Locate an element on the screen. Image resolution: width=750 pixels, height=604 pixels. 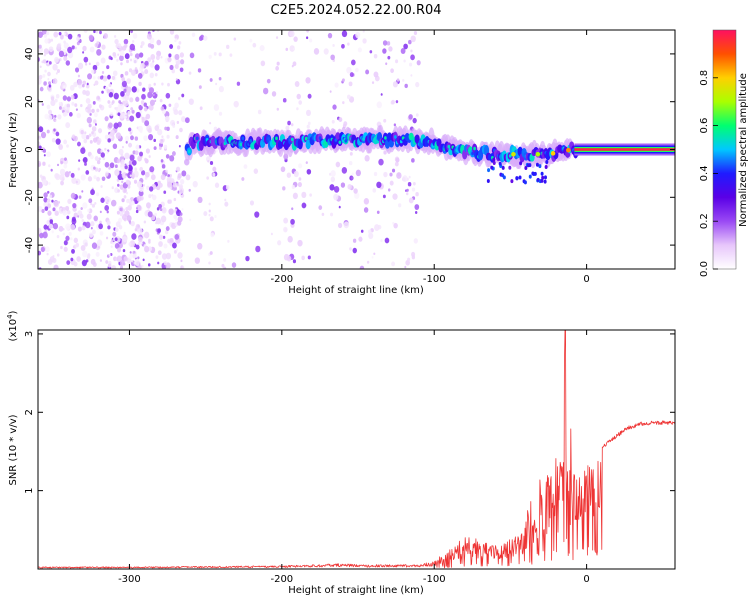
colorbar-tick-label: 0.4 is located at coordinates (704, 173).